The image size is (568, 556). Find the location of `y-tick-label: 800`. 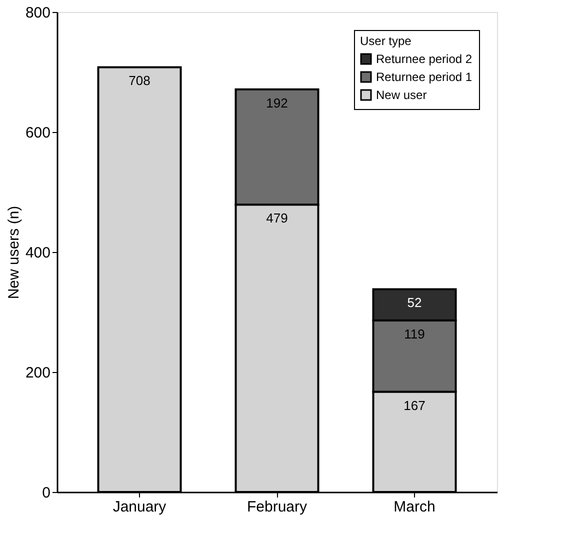

y-tick-label: 800 is located at coordinates (37, 13).